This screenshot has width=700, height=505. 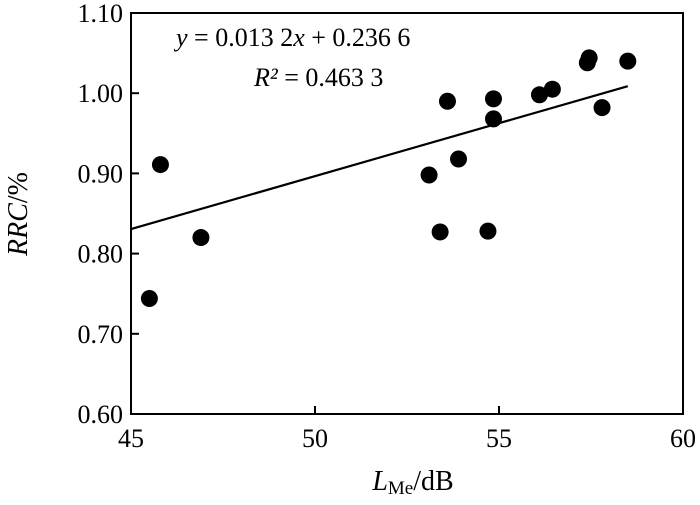 I want to click on y-axis-label: RRC/%, so click(x=18, y=214).